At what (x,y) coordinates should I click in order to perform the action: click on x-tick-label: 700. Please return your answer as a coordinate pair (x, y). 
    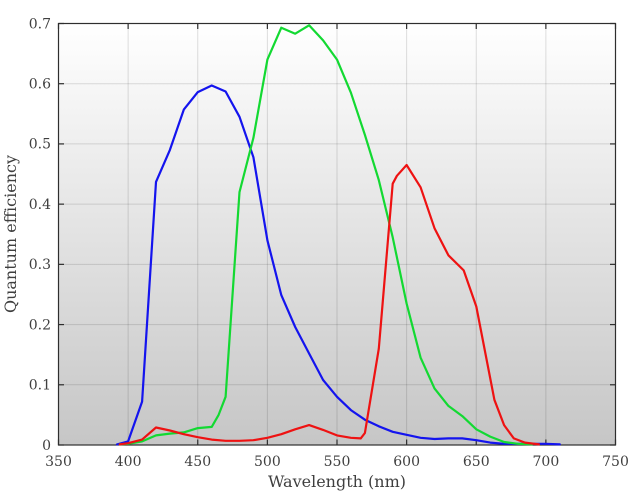
    Looking at the image, I should click on (546, 462).